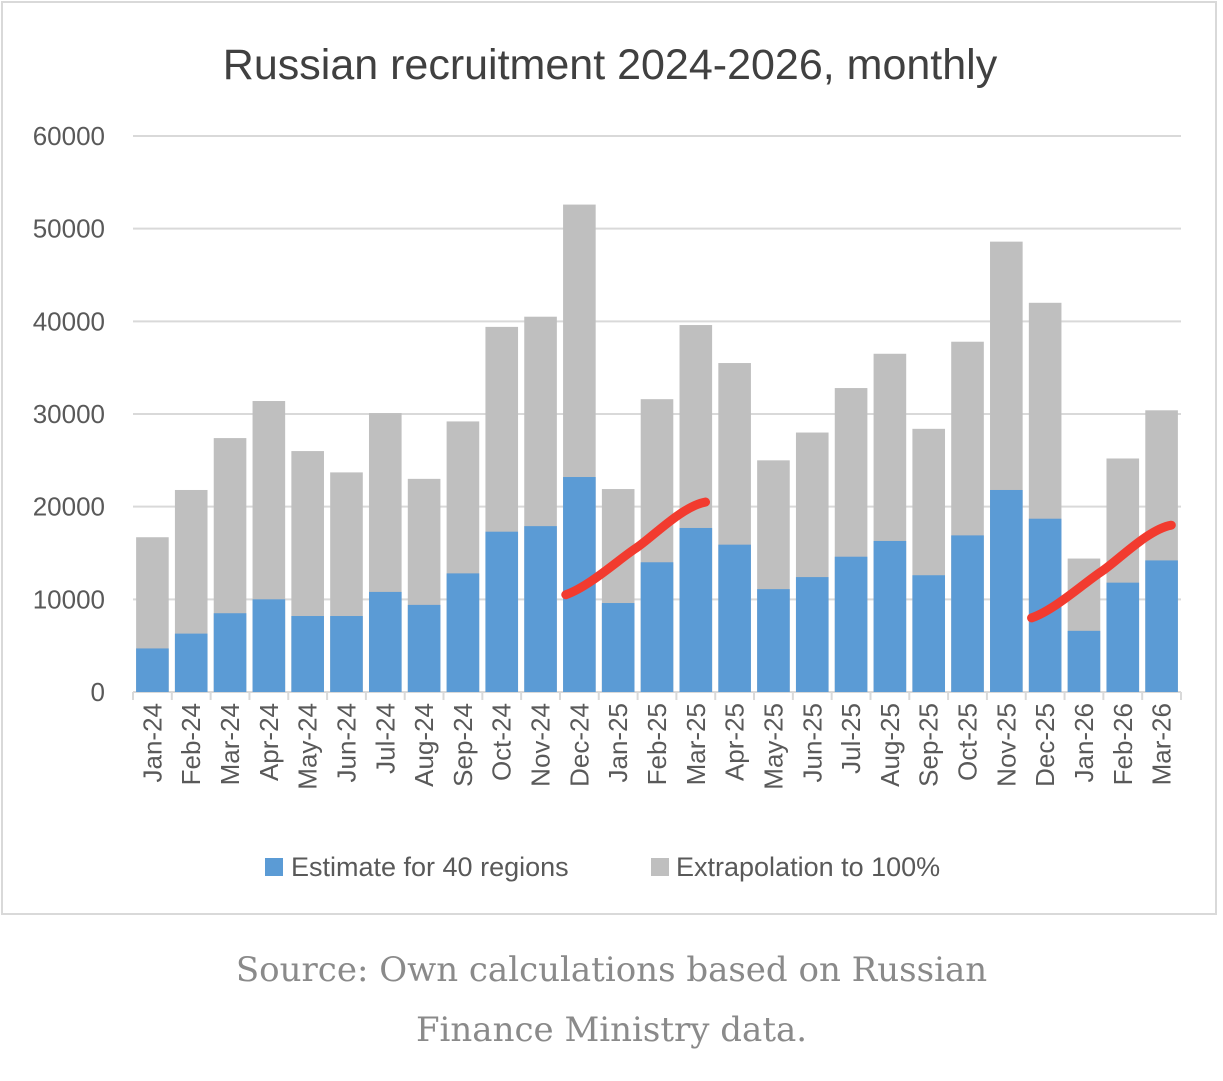 The width and height of the screenshot is (1223, 1081). Describe the element at coordinates (929, 745) in the screenshot. I see `x-tick-label: Sep-25` at that location.